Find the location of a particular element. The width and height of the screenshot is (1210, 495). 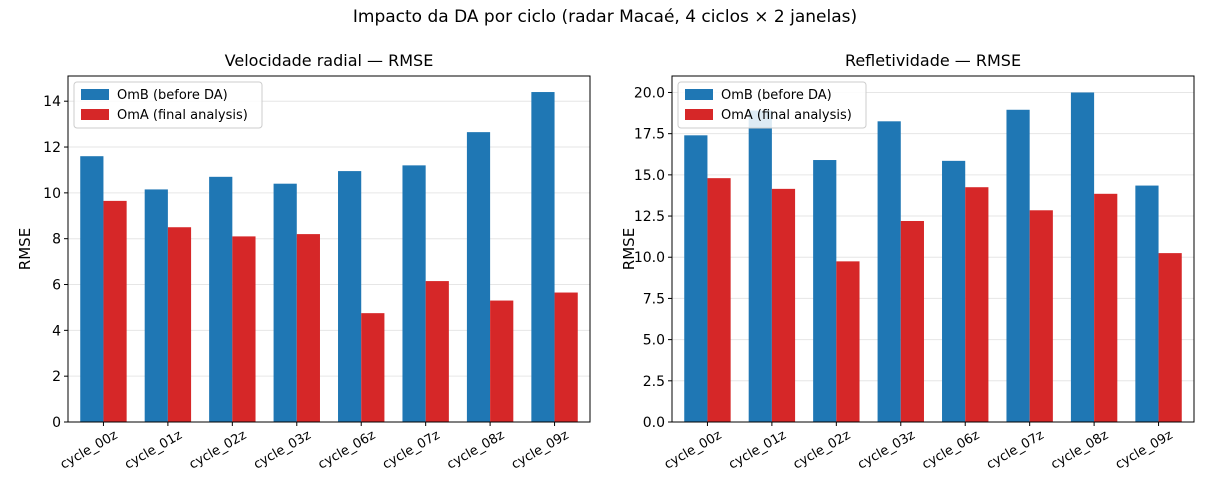

y-tick-label: 10 is located at coordinates (52, 194).